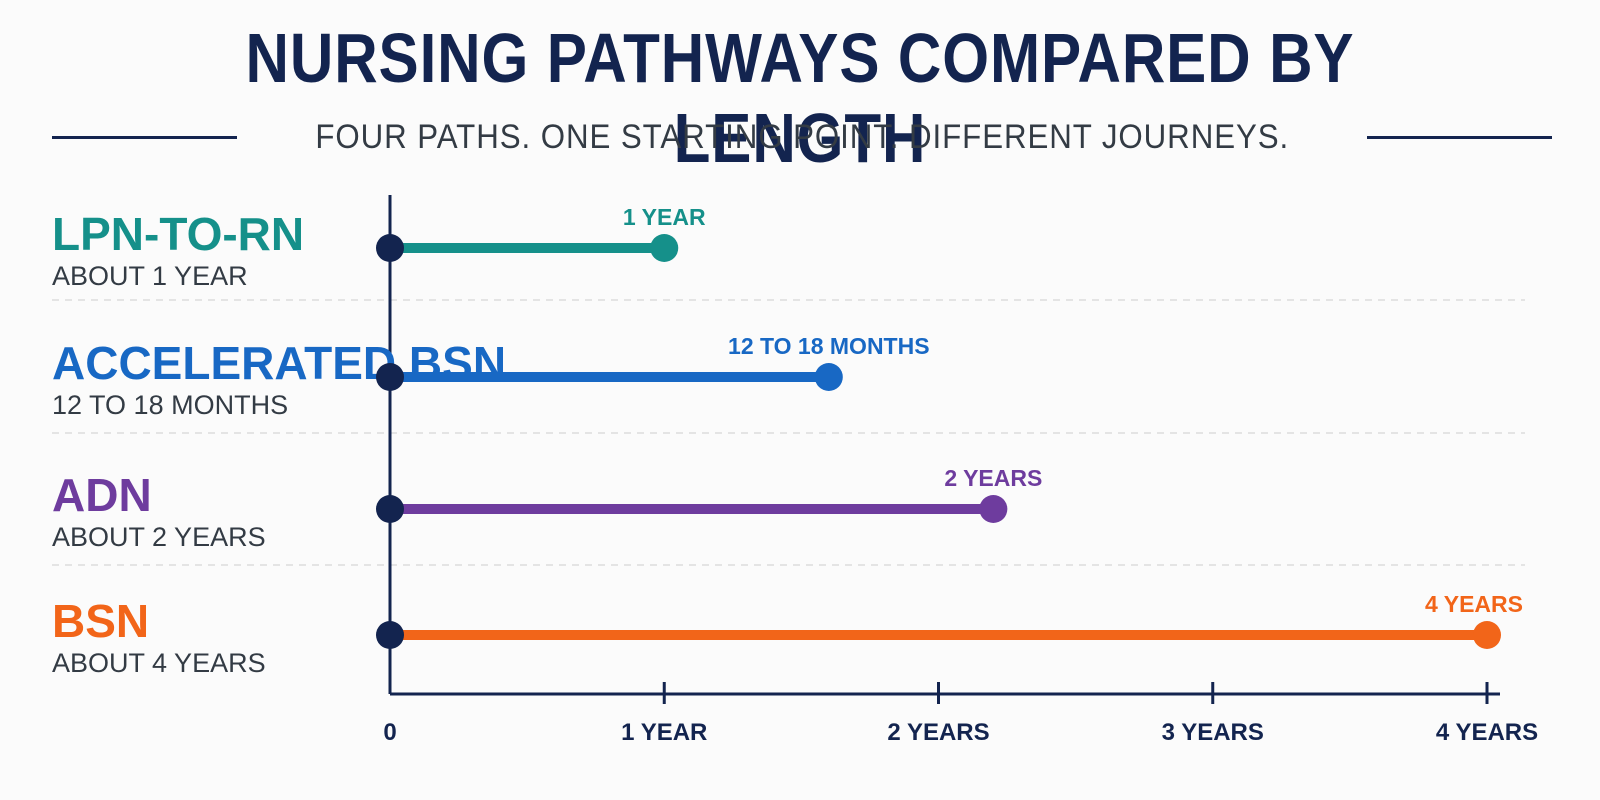 The image size is (1600, 800). Describe the element at coordinates (664, 217) in the screenshot. I see `bar-value-label: 1 YEAR` at that location.